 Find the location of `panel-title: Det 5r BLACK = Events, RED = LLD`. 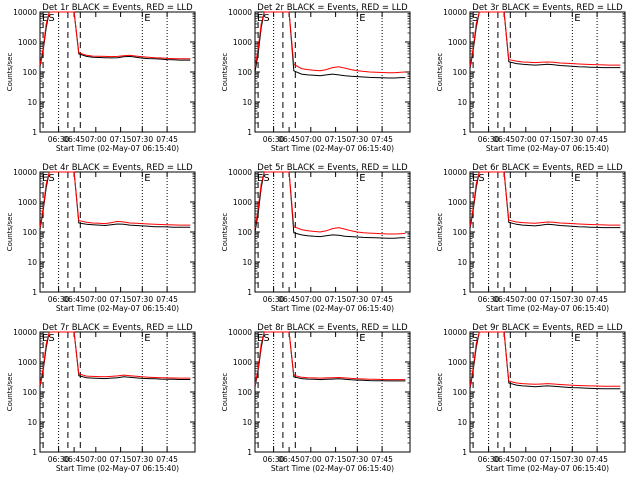

panel-title: Det 5r BLACK = Events, RED = LLD is located at coordinates (332, 168).